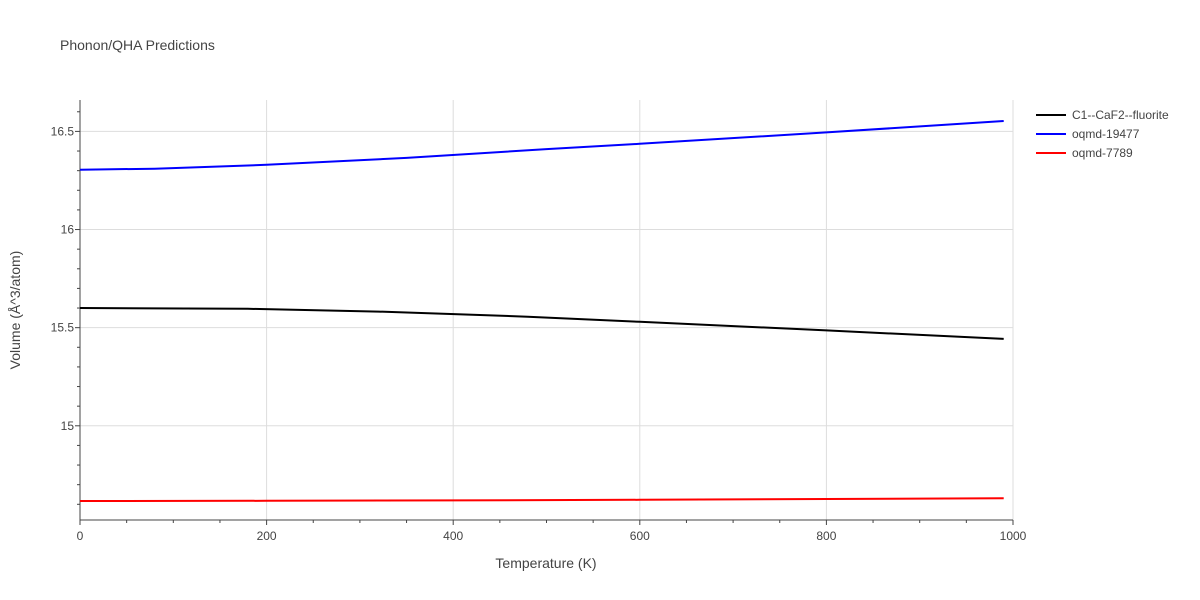  I want to click on legend: C1--CaF2--fluorite oqmd-19477 oqmd-7789, so click(1102, 134).